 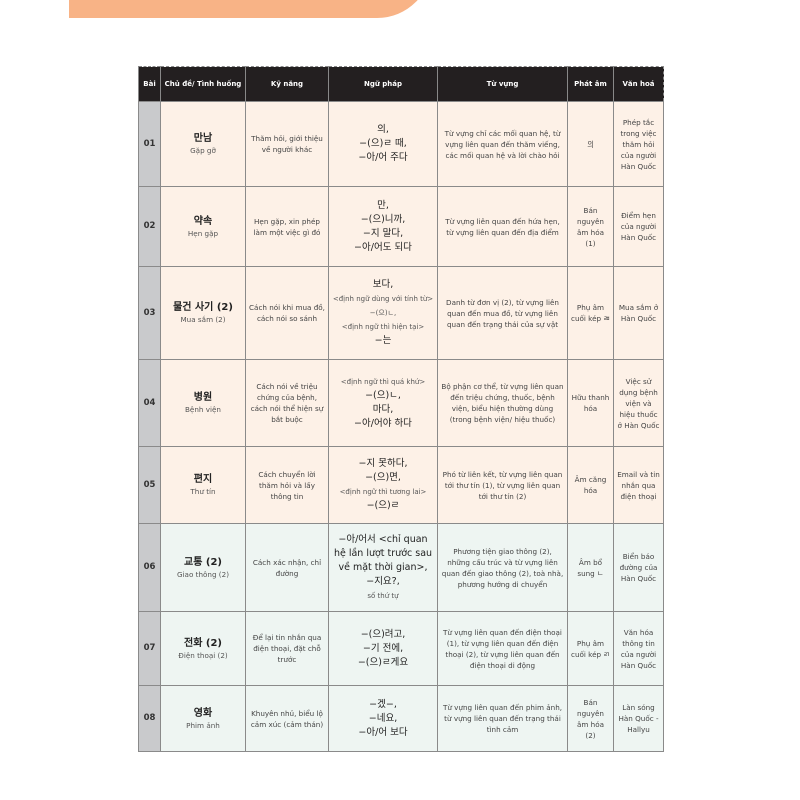 What do you see at coordinates (203, 221) in the screenshot?
I see `topic-korean: 약속` at bounding box center [203, 221].